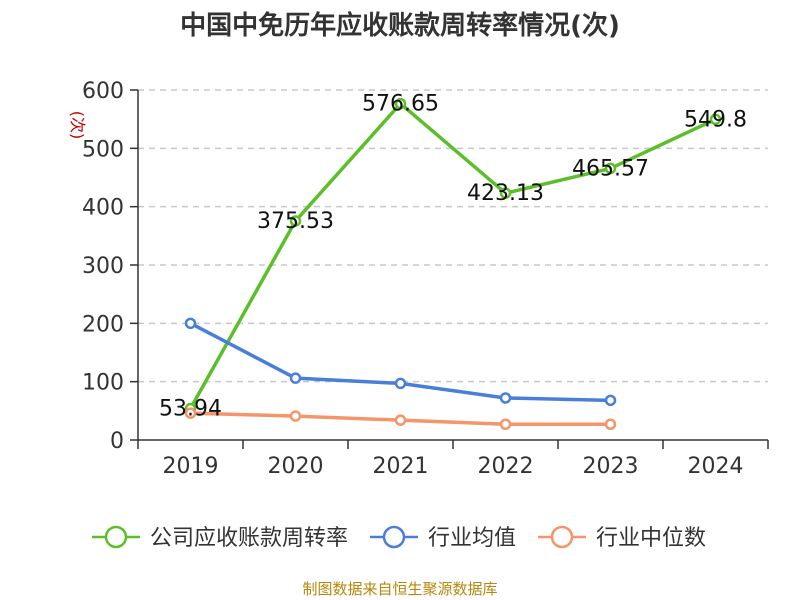  What do you see at coordinates (399, 589) in the screenshot?
I see `source-note: 制图数据来自恒生聚源数据库` at bounding box center [399, 589].